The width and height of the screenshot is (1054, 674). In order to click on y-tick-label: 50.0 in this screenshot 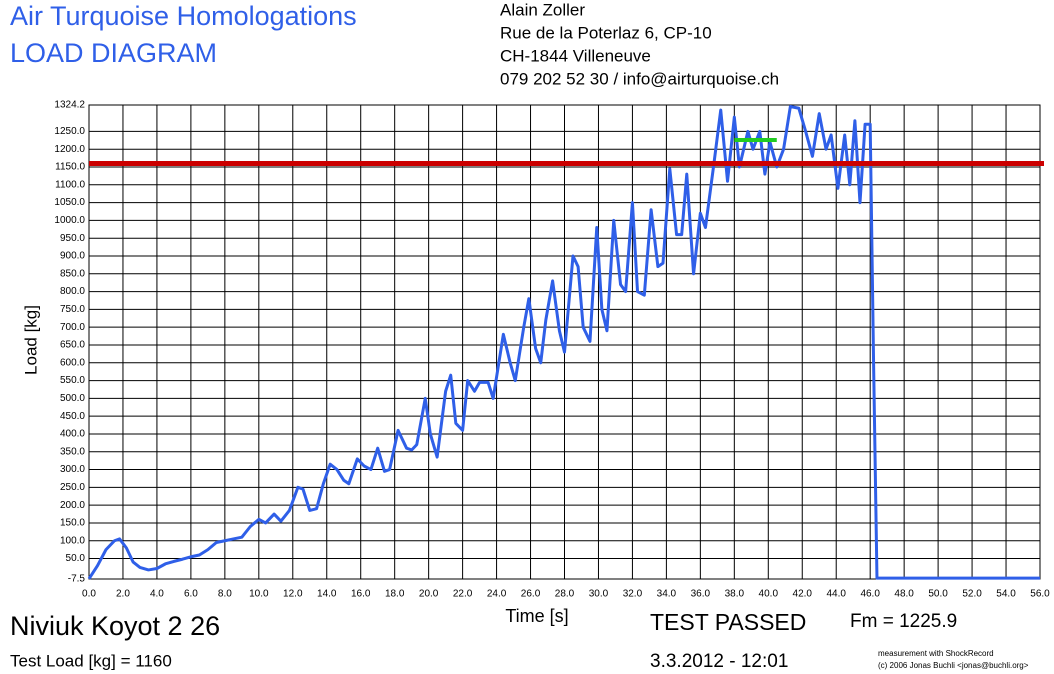, I will do `click(76, 558)`.